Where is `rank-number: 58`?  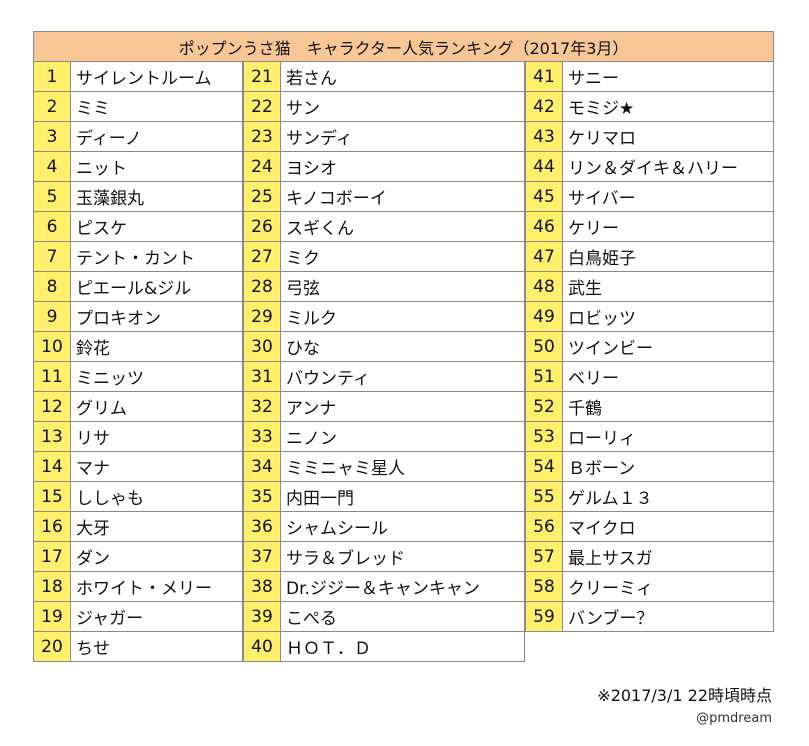
rank-number: 58 is located at coordinates (544, 587).